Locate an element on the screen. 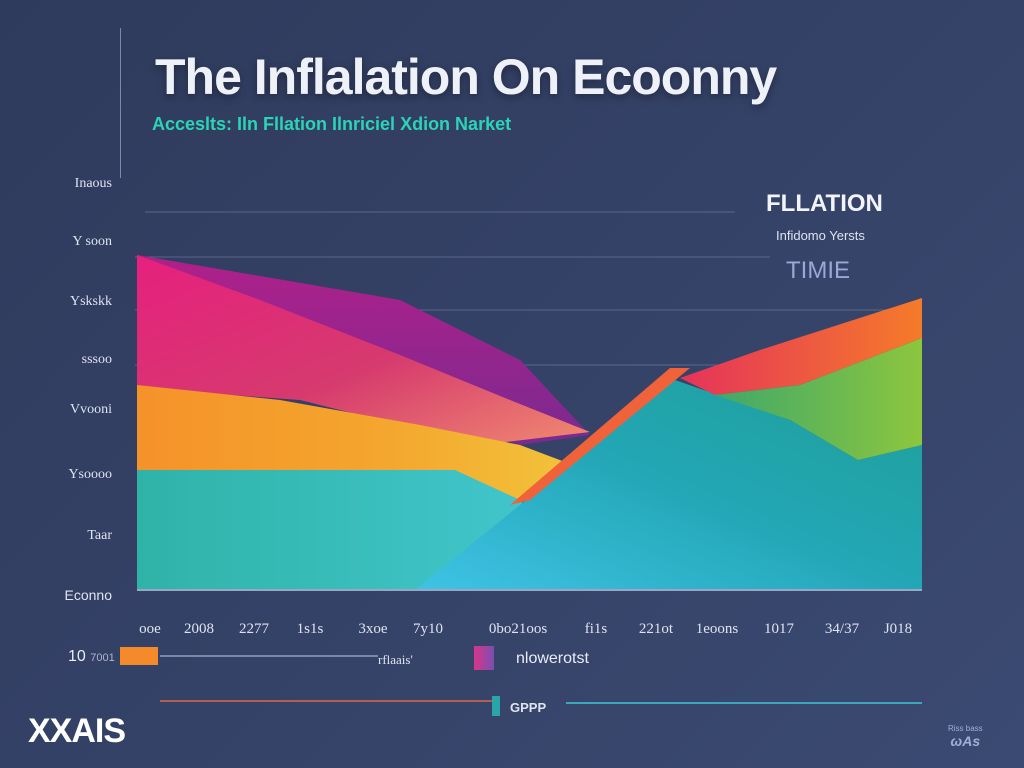  x-tick-label: 3xoe is located at coordinates (373, 629).